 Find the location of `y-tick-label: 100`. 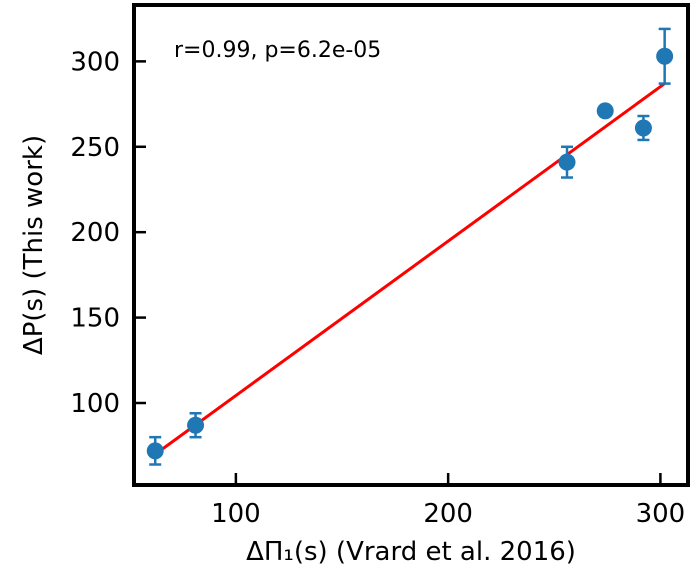

y-tick-label: 100 is located at coordinates (95, 404).